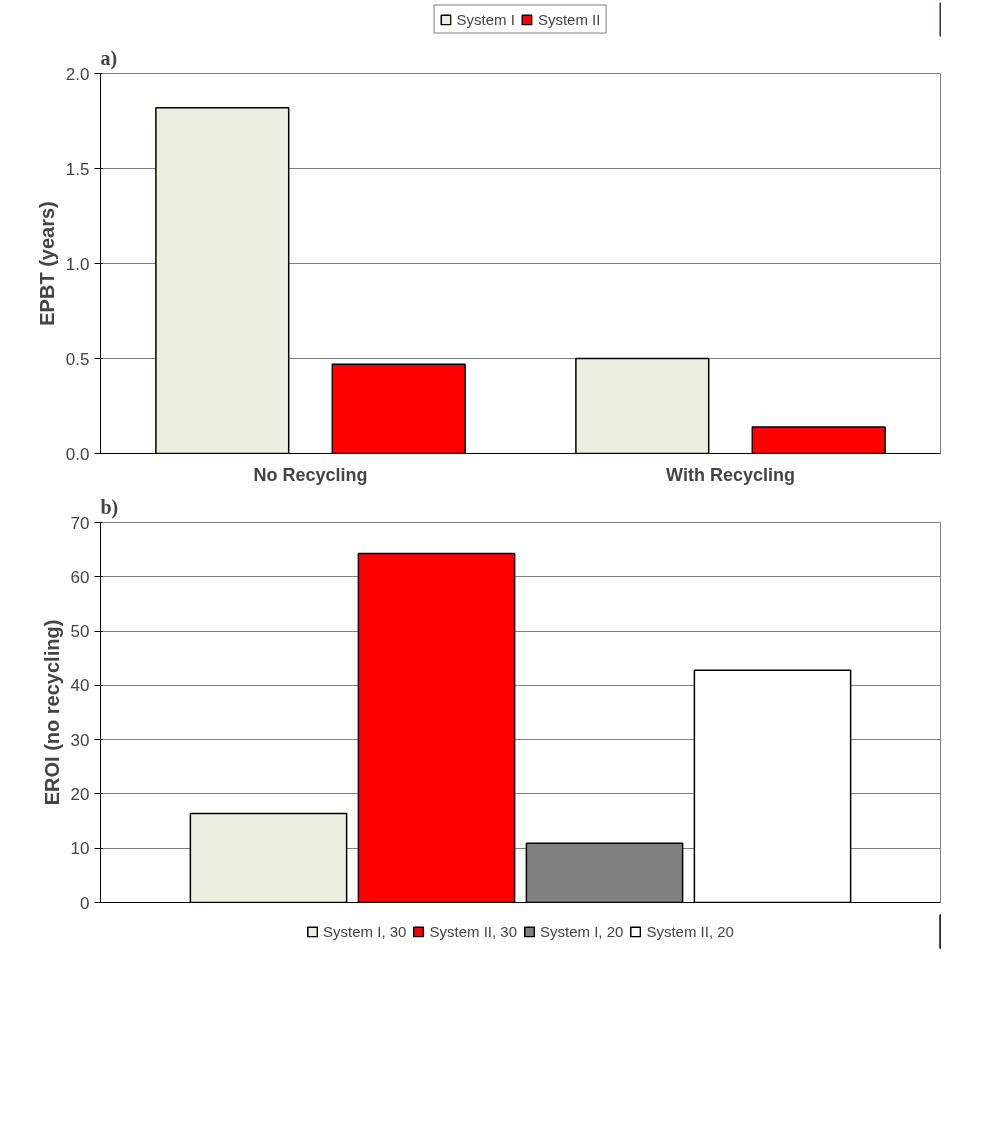 This screenshot has width=983, height=1138. Describe the element at coordinates (85, 903) in the screenshot. I see `y-tick-label: 0` at that location.